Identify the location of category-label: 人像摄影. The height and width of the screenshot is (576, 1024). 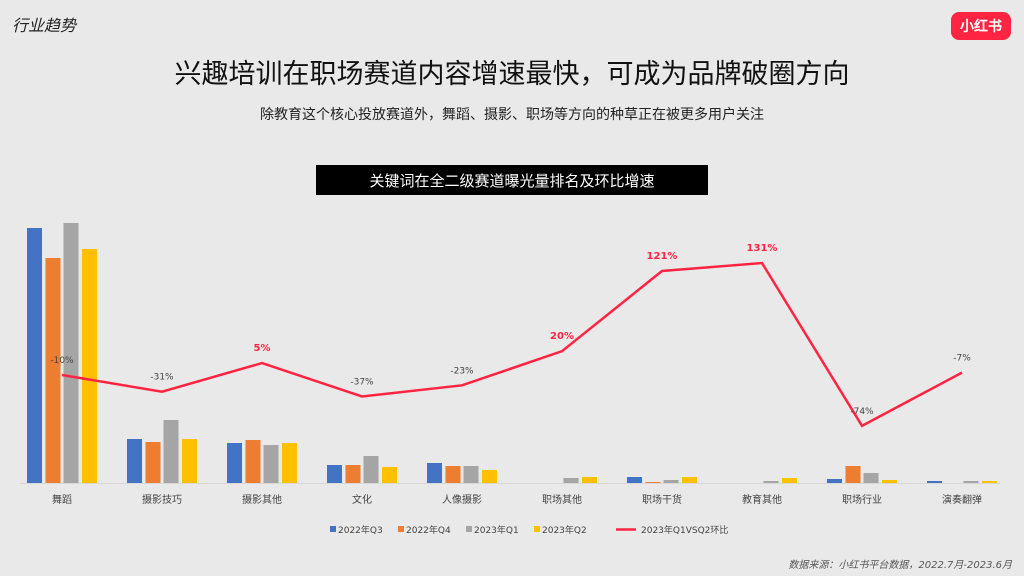
(462, 499).